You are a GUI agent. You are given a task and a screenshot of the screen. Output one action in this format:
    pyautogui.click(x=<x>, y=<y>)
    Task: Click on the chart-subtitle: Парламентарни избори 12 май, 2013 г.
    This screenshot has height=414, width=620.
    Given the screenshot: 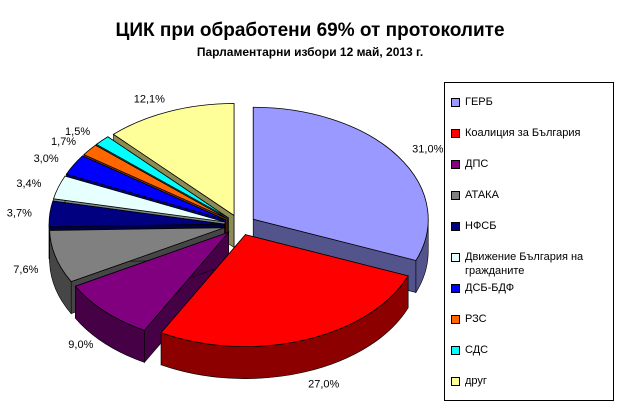 What is the action you would take?
    pyautogui.click(x=310, y=52)
    